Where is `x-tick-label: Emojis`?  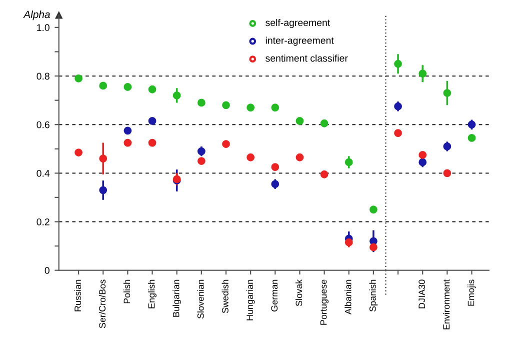
x-tick-label: Emojis is located at coordinates (472, 293).